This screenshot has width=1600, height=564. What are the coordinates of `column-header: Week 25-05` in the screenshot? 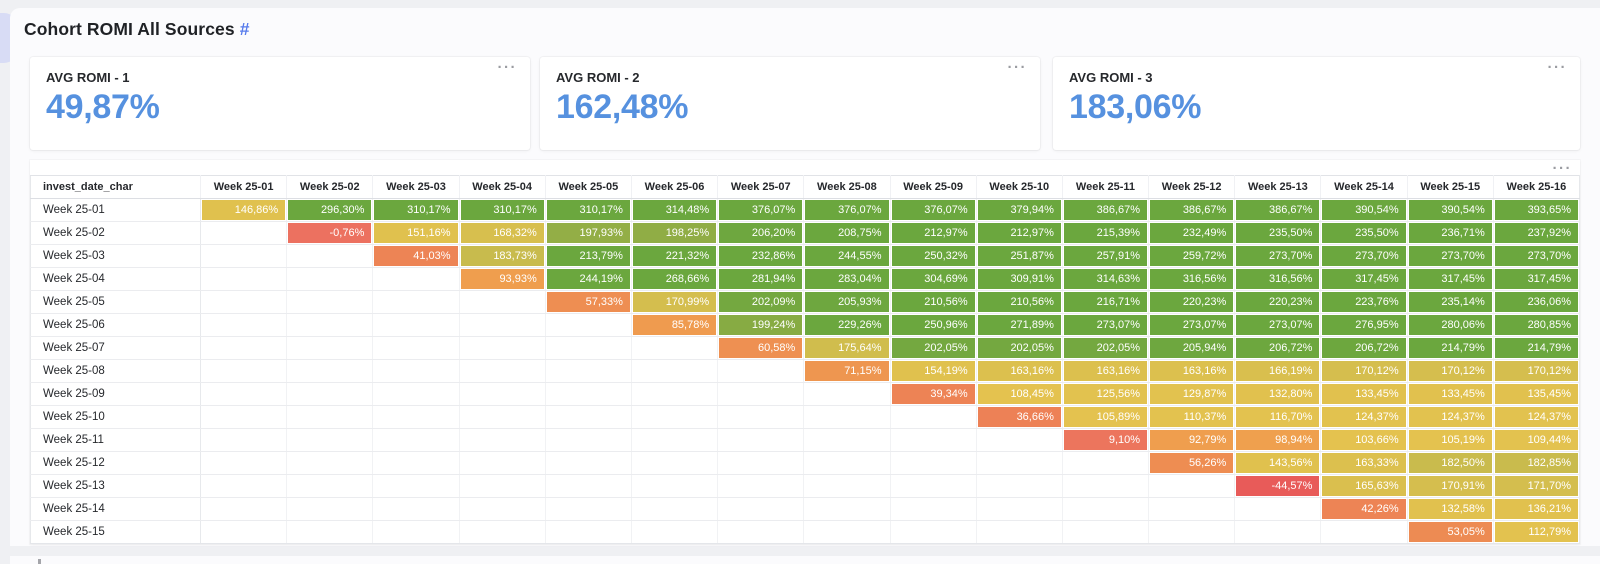 It's located at (588, 187).